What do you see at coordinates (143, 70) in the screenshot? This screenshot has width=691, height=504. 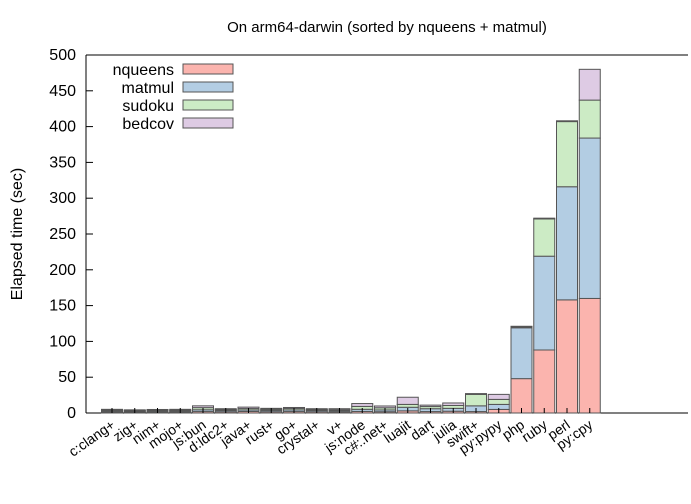 I see `legend-label-nqueens: nqueens` at bounding box center [143, 70].